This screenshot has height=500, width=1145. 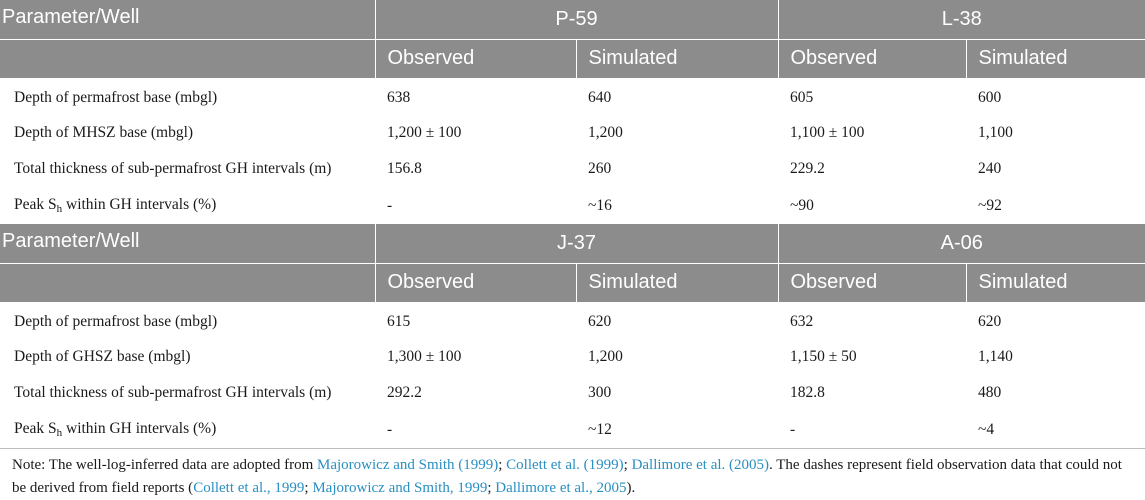 What do you see at coordinates (1055, 96) in the screenshot?
I see `cell-value: 600` at bounding box center [1055, 96].